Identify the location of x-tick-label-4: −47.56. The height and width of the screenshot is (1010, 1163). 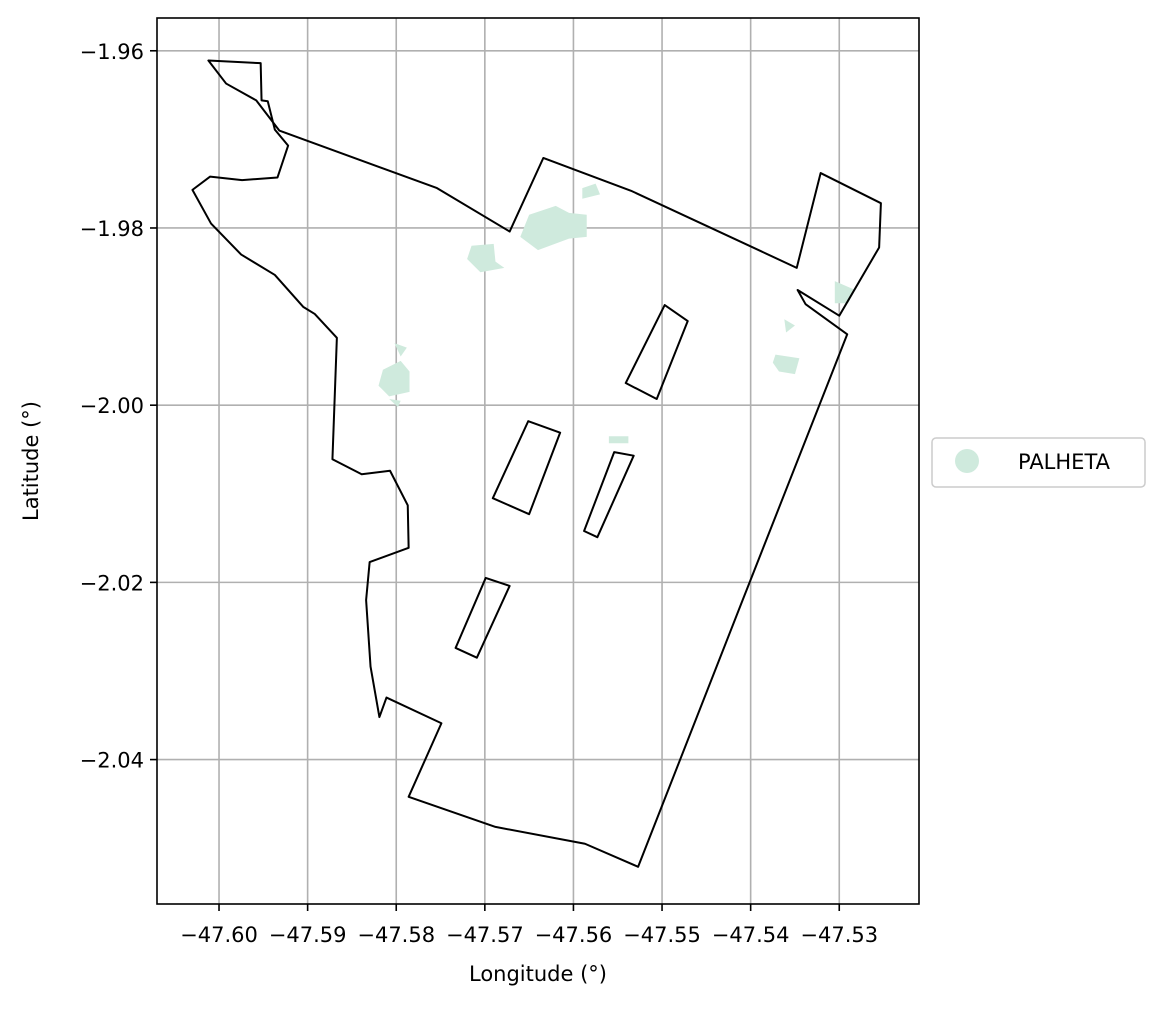
(574, 935).